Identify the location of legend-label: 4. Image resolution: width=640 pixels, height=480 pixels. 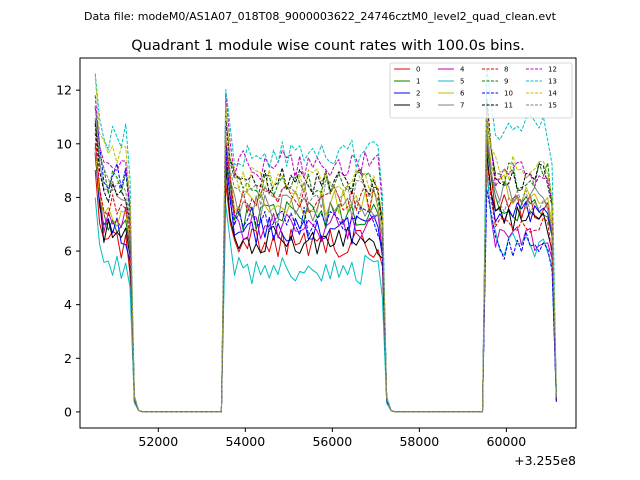
(462, 70).